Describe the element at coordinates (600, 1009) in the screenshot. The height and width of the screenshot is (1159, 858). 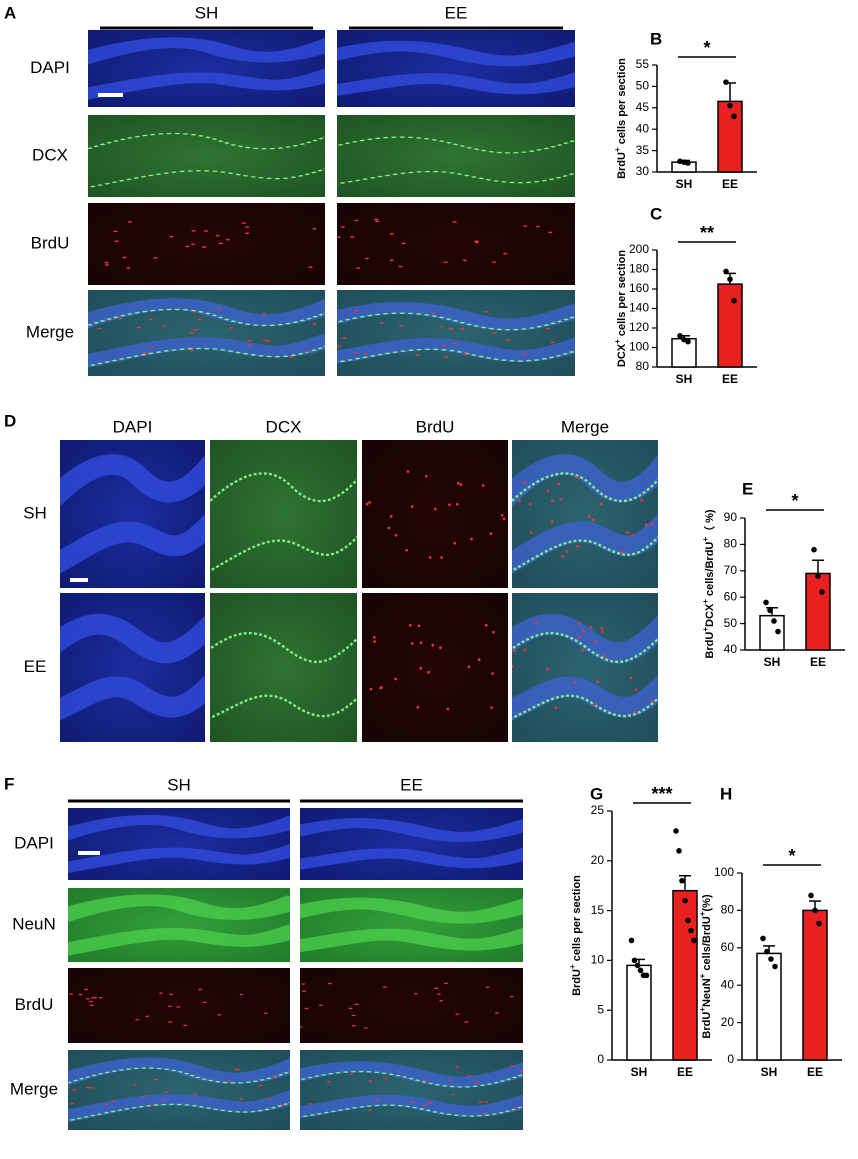
I see `y-tick-label: 5` at that location.